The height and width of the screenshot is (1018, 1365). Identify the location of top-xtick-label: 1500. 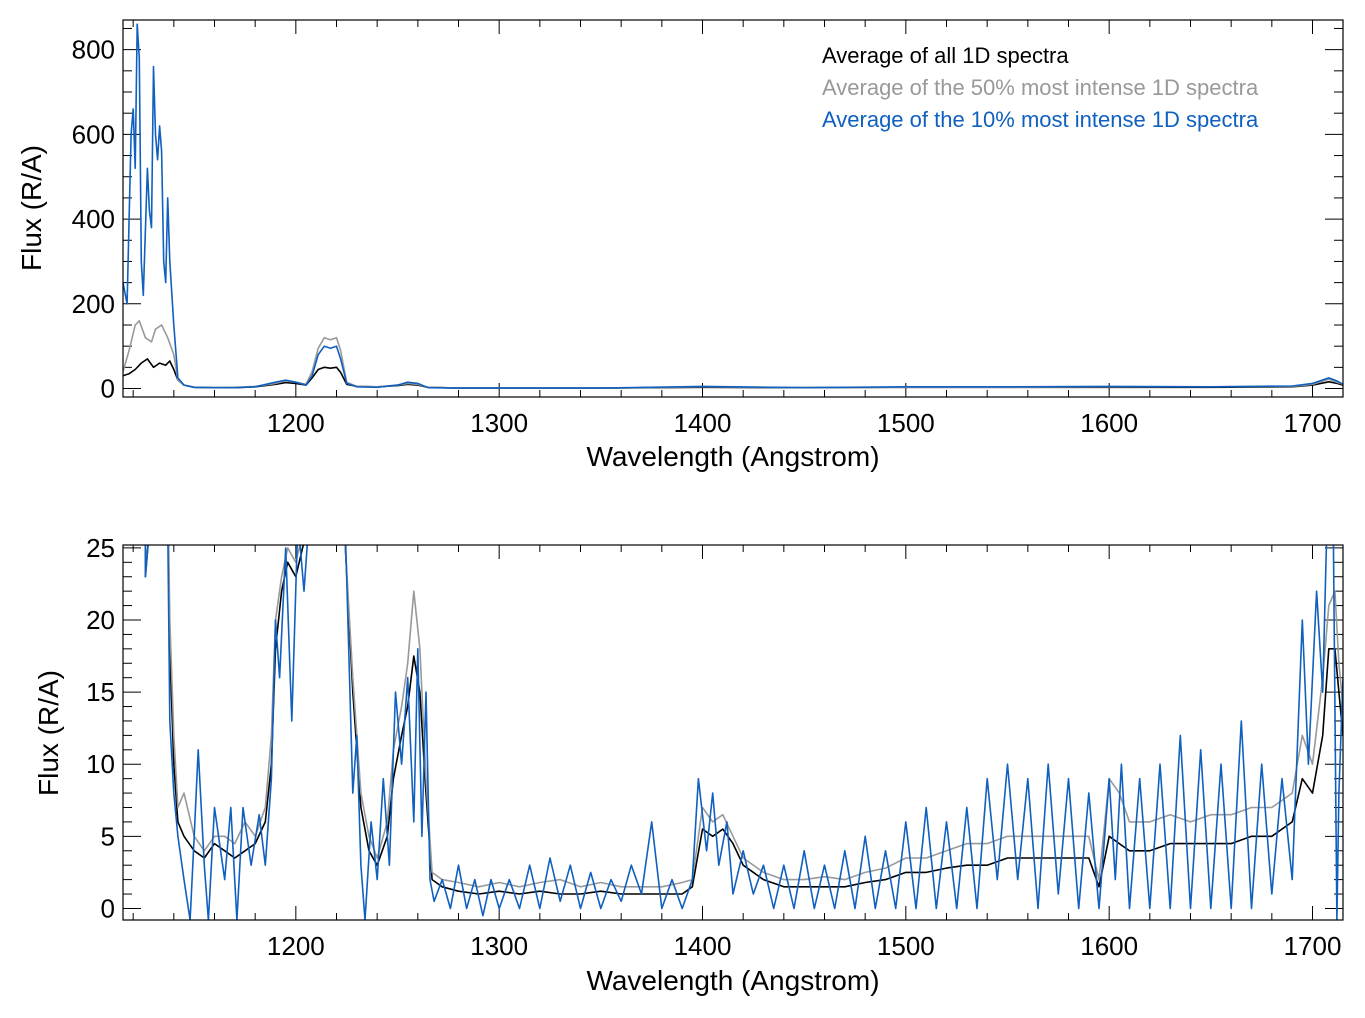
(906, 423).